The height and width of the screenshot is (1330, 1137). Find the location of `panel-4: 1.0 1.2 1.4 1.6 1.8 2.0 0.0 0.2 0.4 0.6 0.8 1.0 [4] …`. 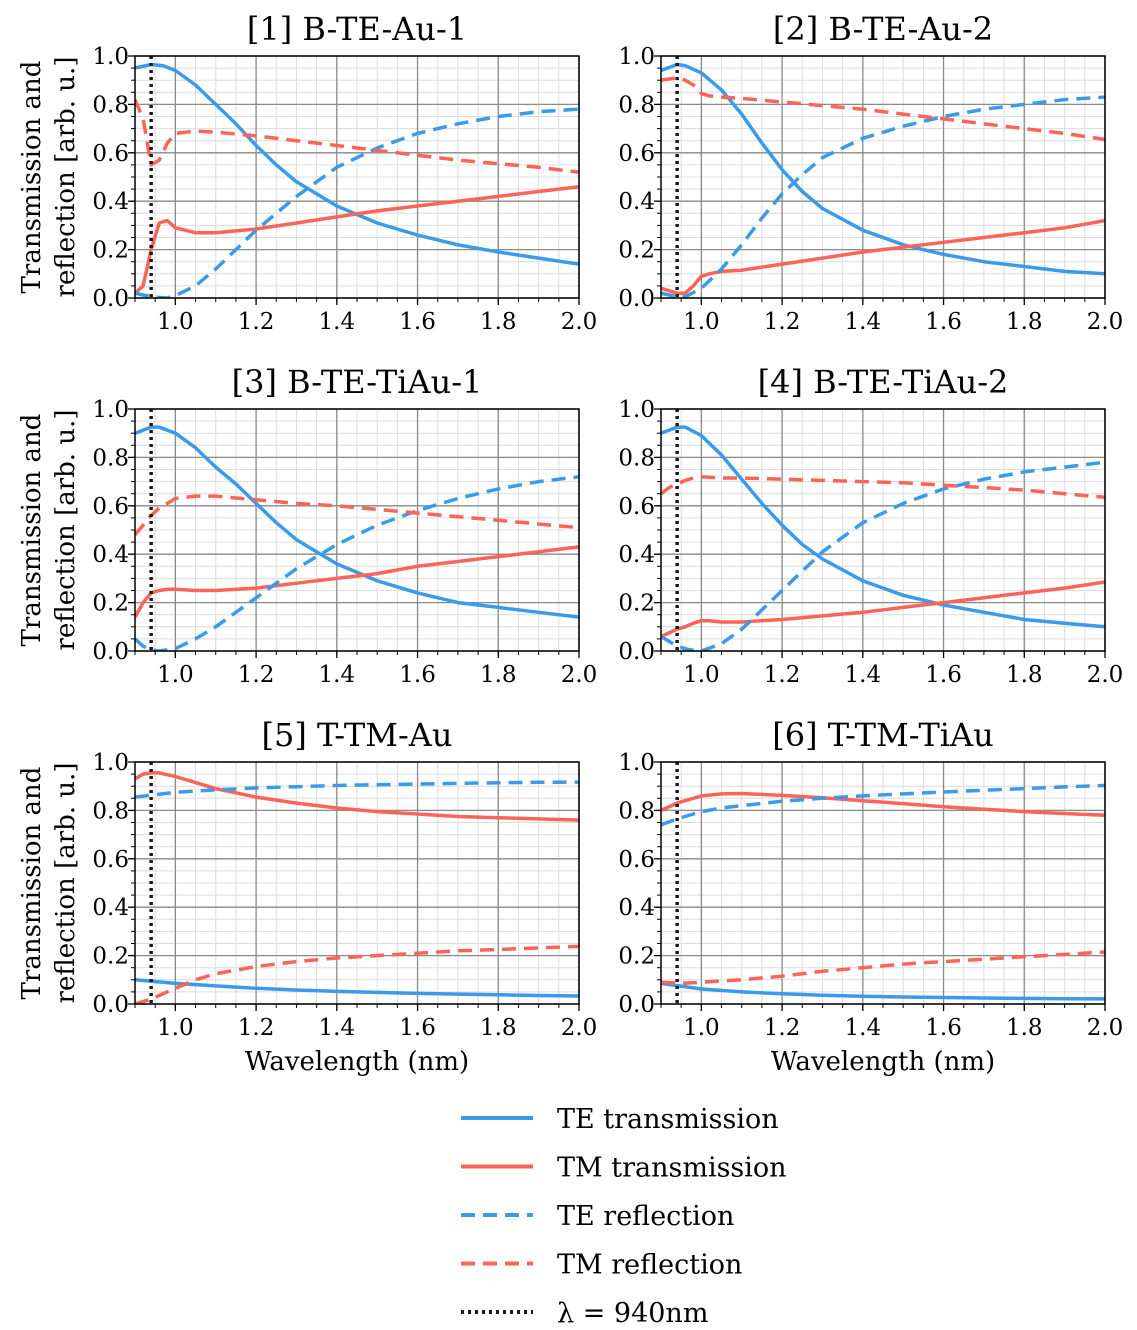

panel-4: 1.0 1.2 1.4 1.6 1.8 2.0 0.0 0.2 0.4 0.6 0.8 1.0 [4] … is located at coordinates (870, 525).